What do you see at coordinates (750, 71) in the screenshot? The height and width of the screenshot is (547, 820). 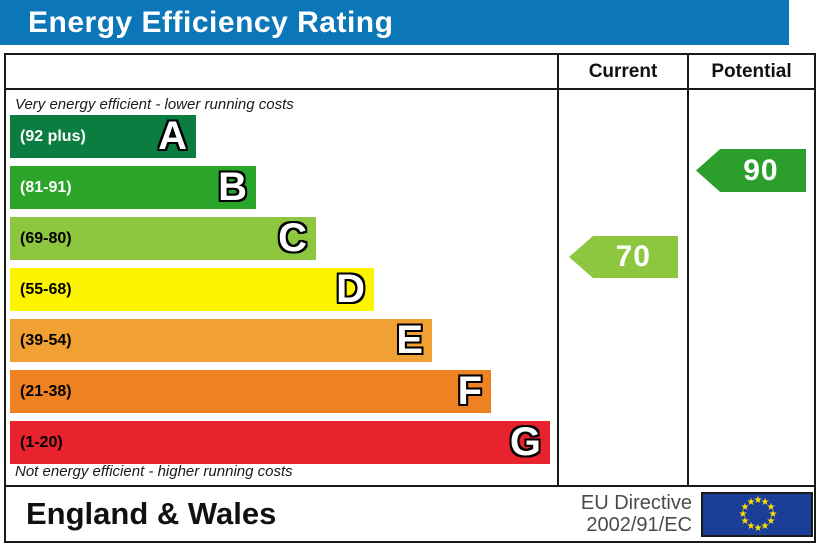 I see `header-potential: Potential` at bounding box center [750, 71].